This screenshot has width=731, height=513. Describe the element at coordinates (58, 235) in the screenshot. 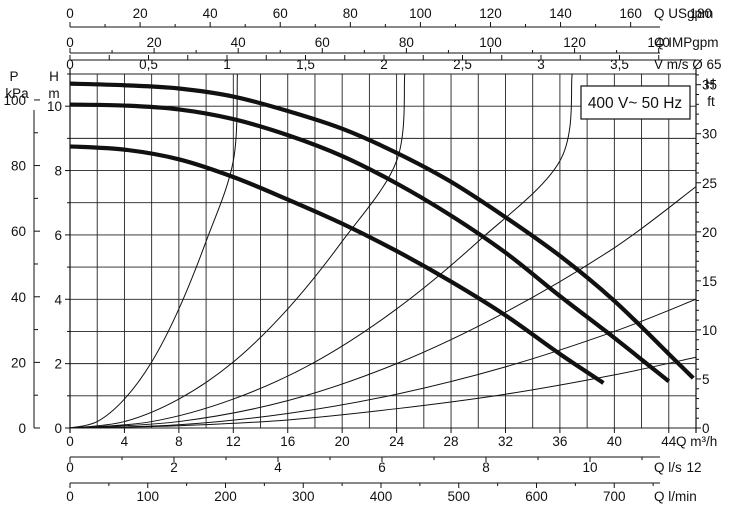

I see `y-tick-label: 6` at that location.